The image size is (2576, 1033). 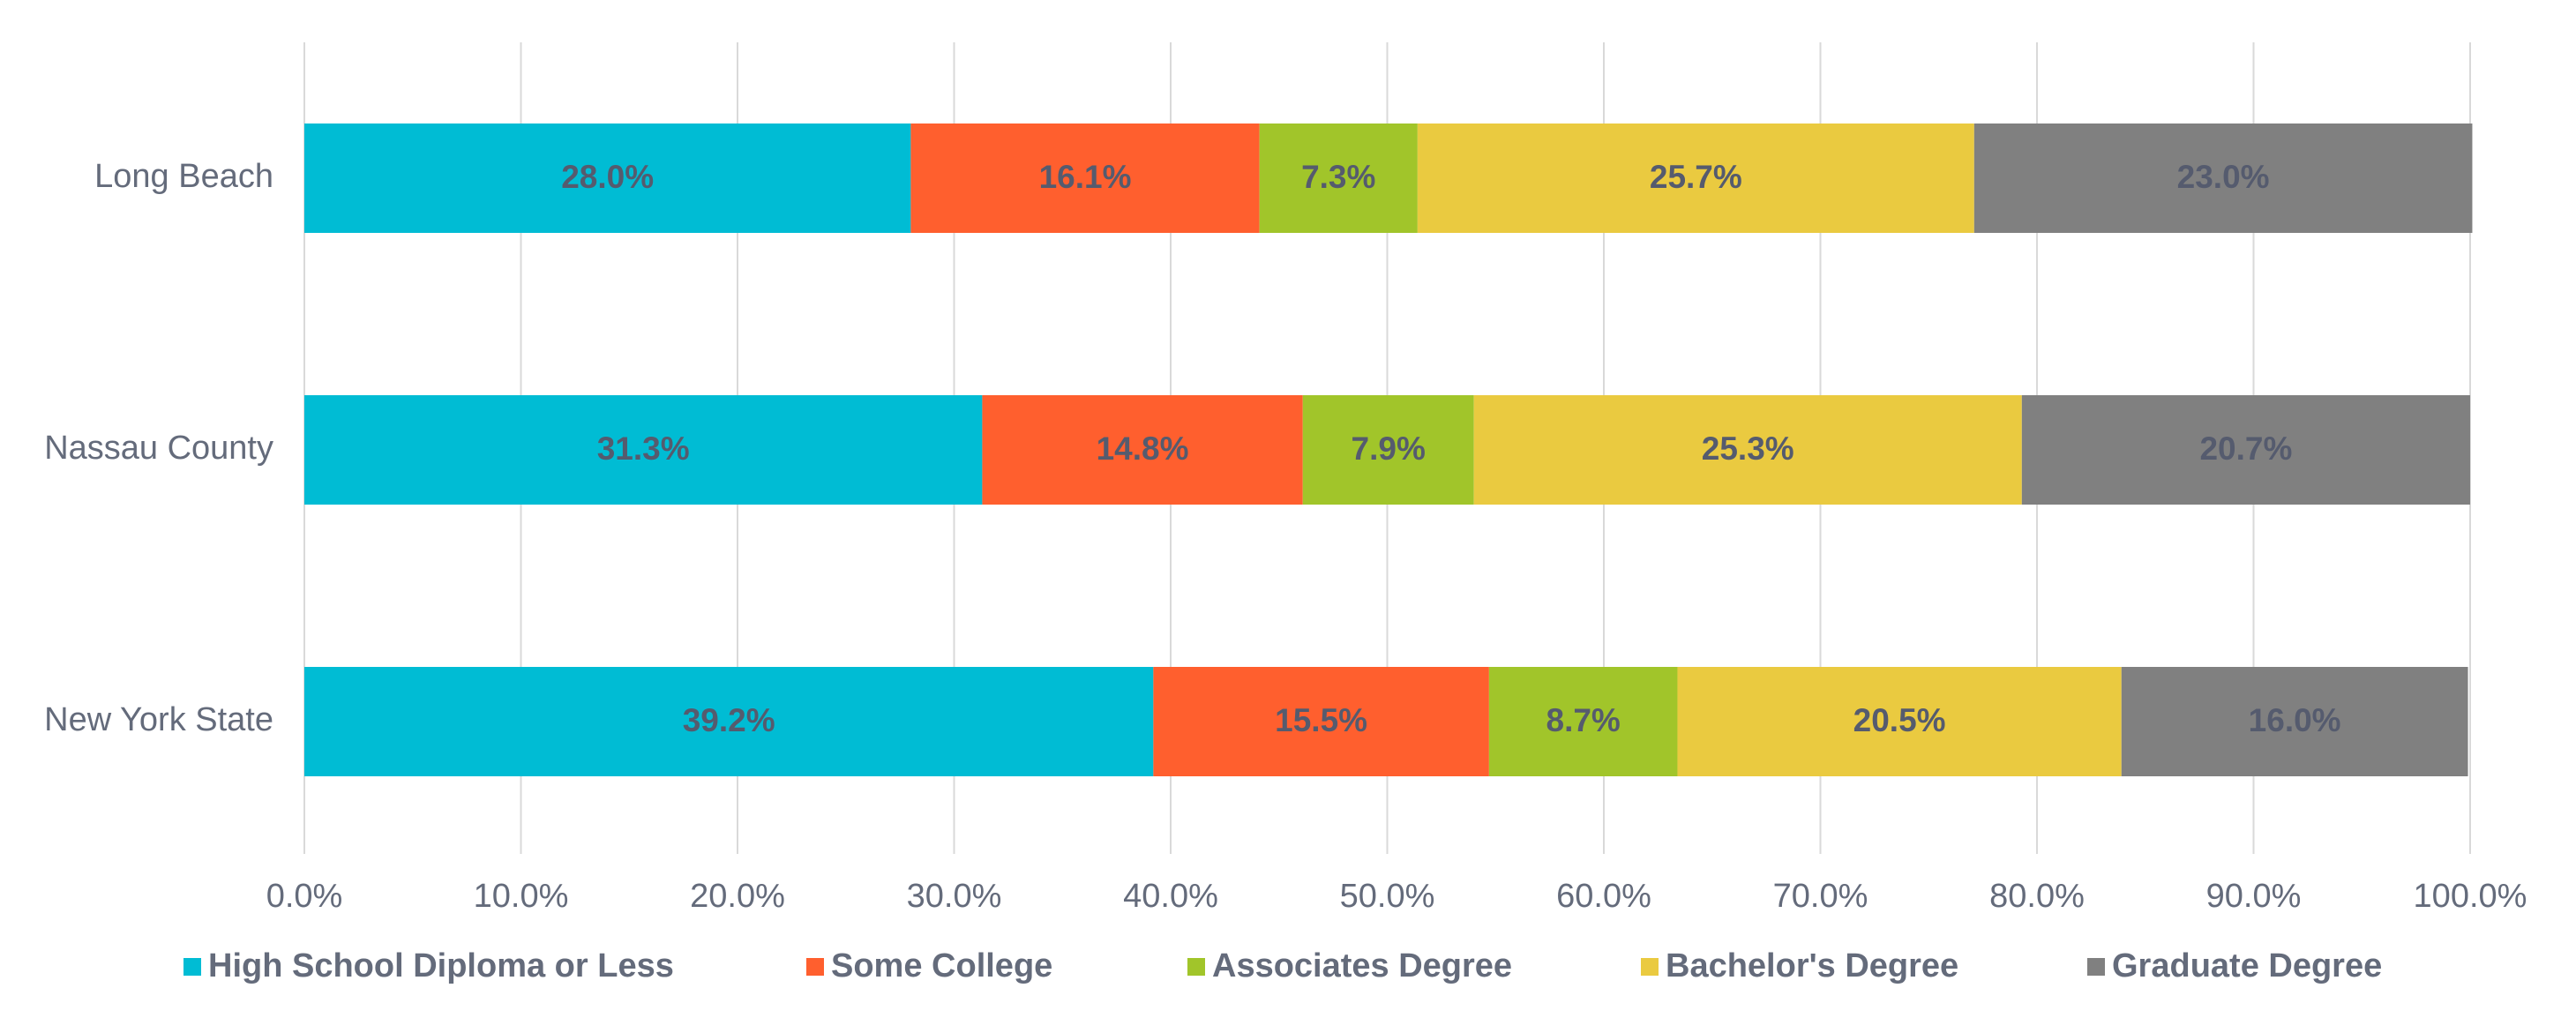 I want to click on legend-item: High School Diploma or Less, so click(x=429, y=965).